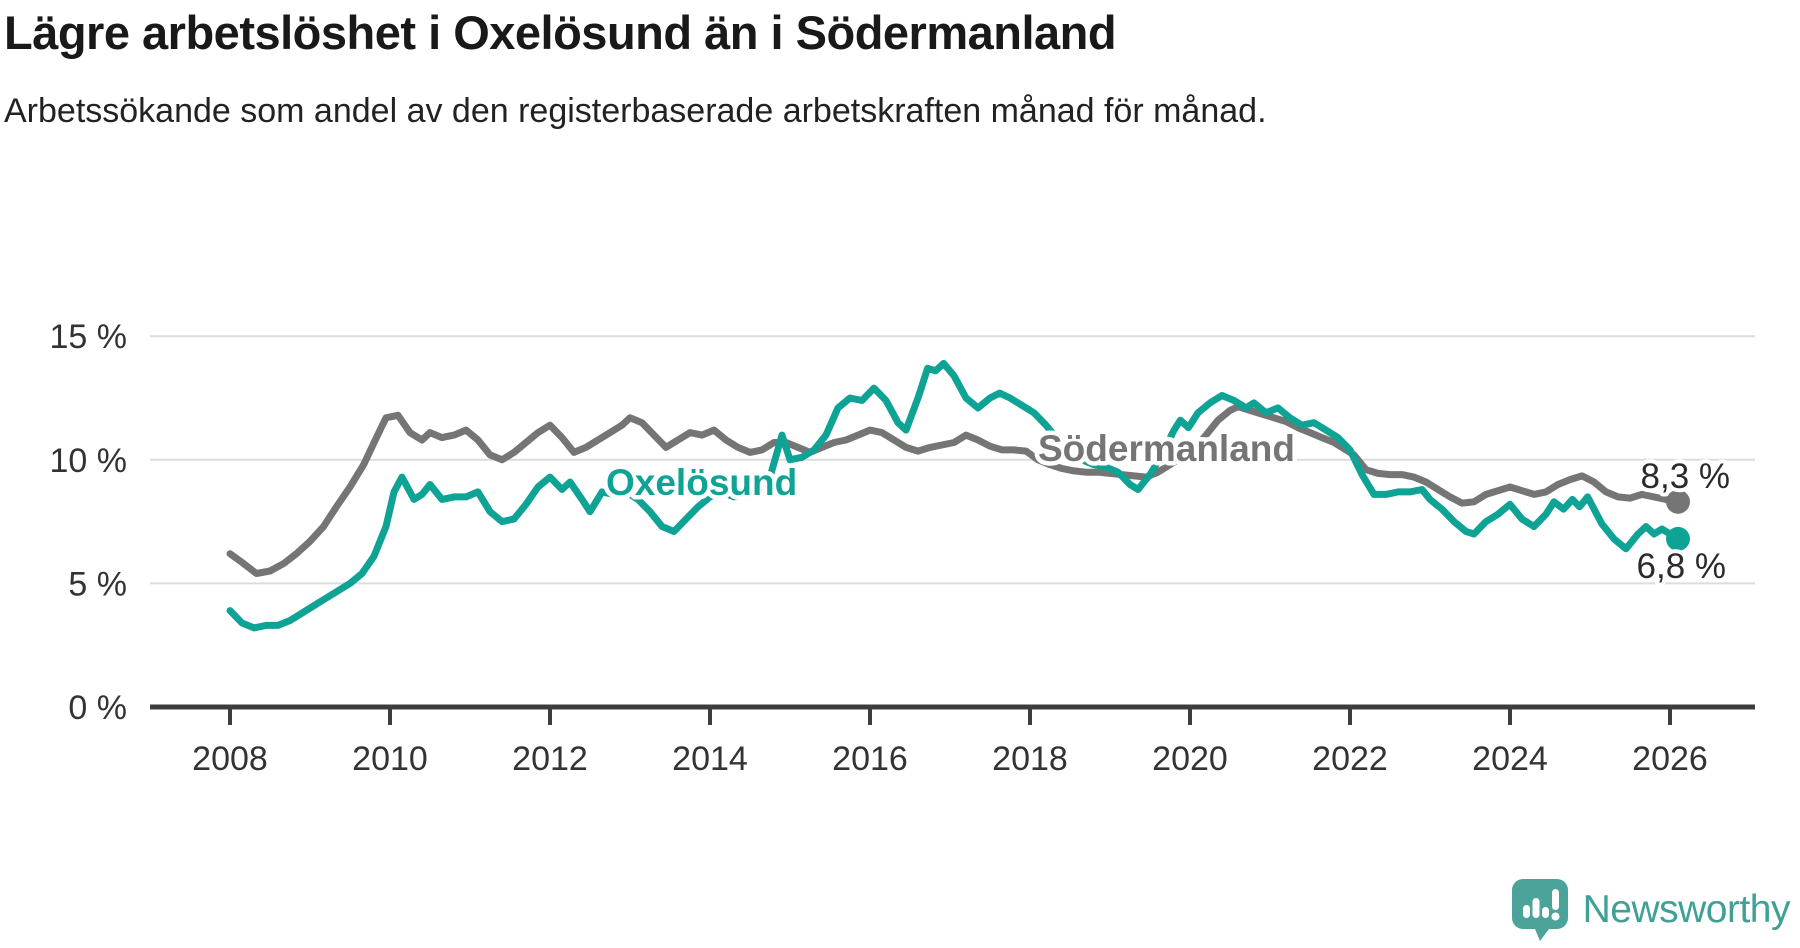 This screenshot has width=1800, height=948. I want to click on series-line-s-dermanland, so click(954, 490).